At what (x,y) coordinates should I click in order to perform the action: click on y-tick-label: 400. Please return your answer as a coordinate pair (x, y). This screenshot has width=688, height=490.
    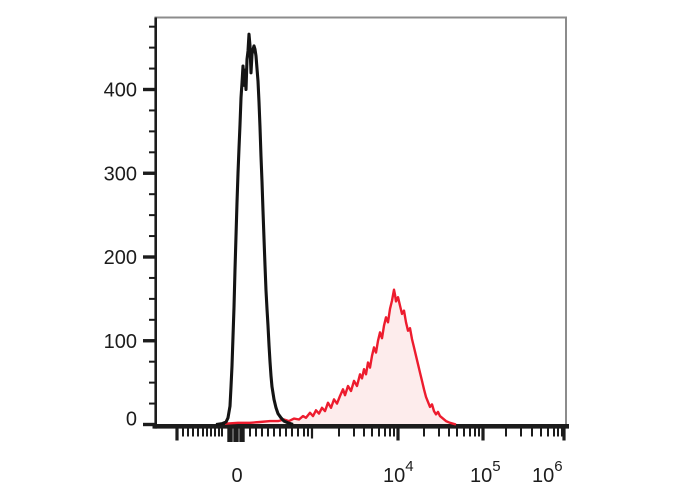
    Looking at the image, I should click on (120, 91).